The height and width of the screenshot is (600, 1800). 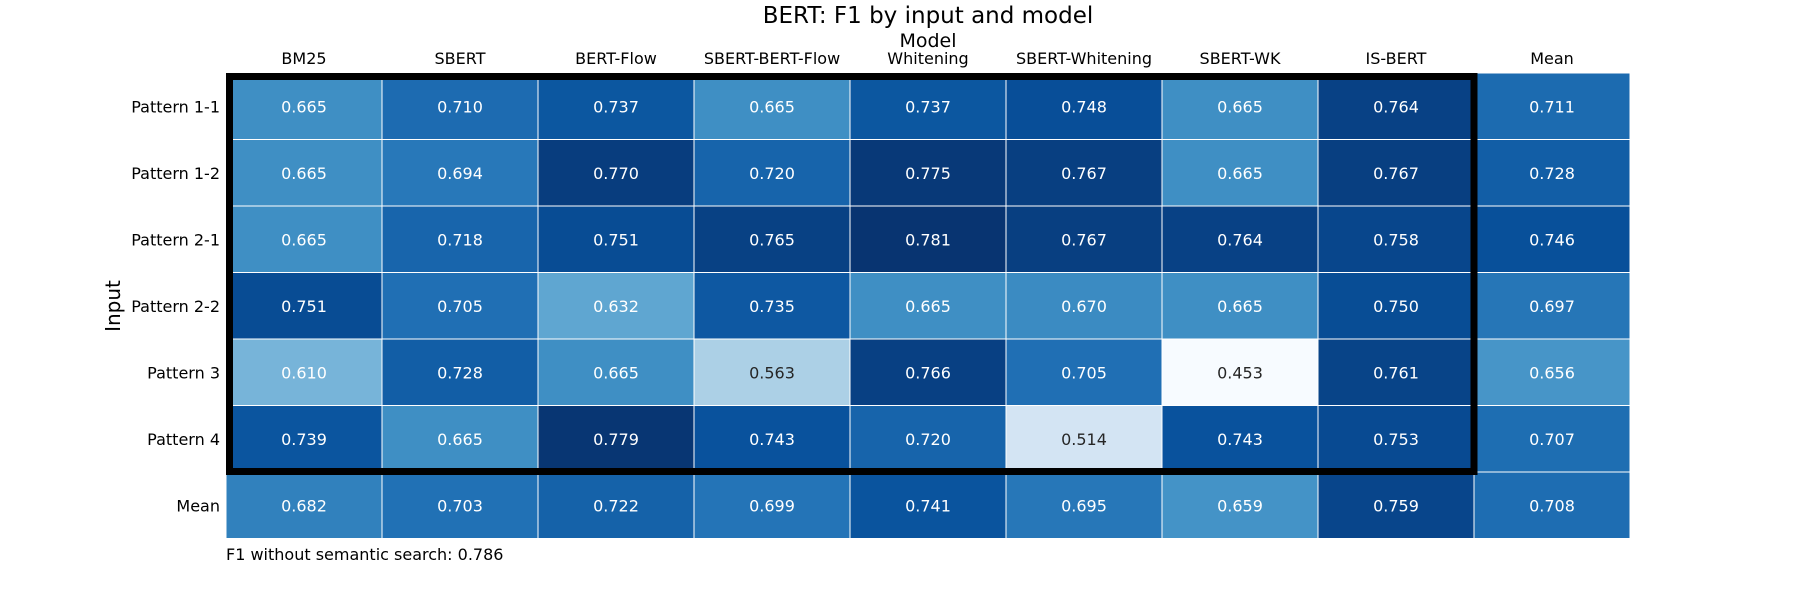 I want to click on cell-value-label: 0.563, so click(x=772, y=372).